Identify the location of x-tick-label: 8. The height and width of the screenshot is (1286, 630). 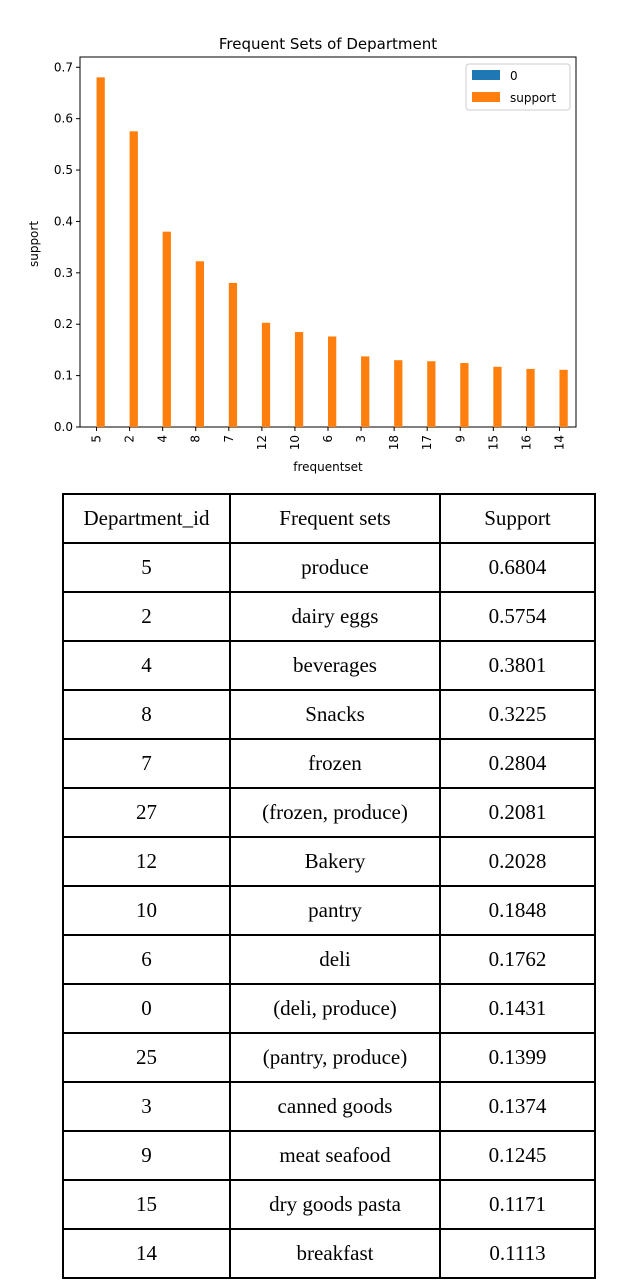
(196, 439).